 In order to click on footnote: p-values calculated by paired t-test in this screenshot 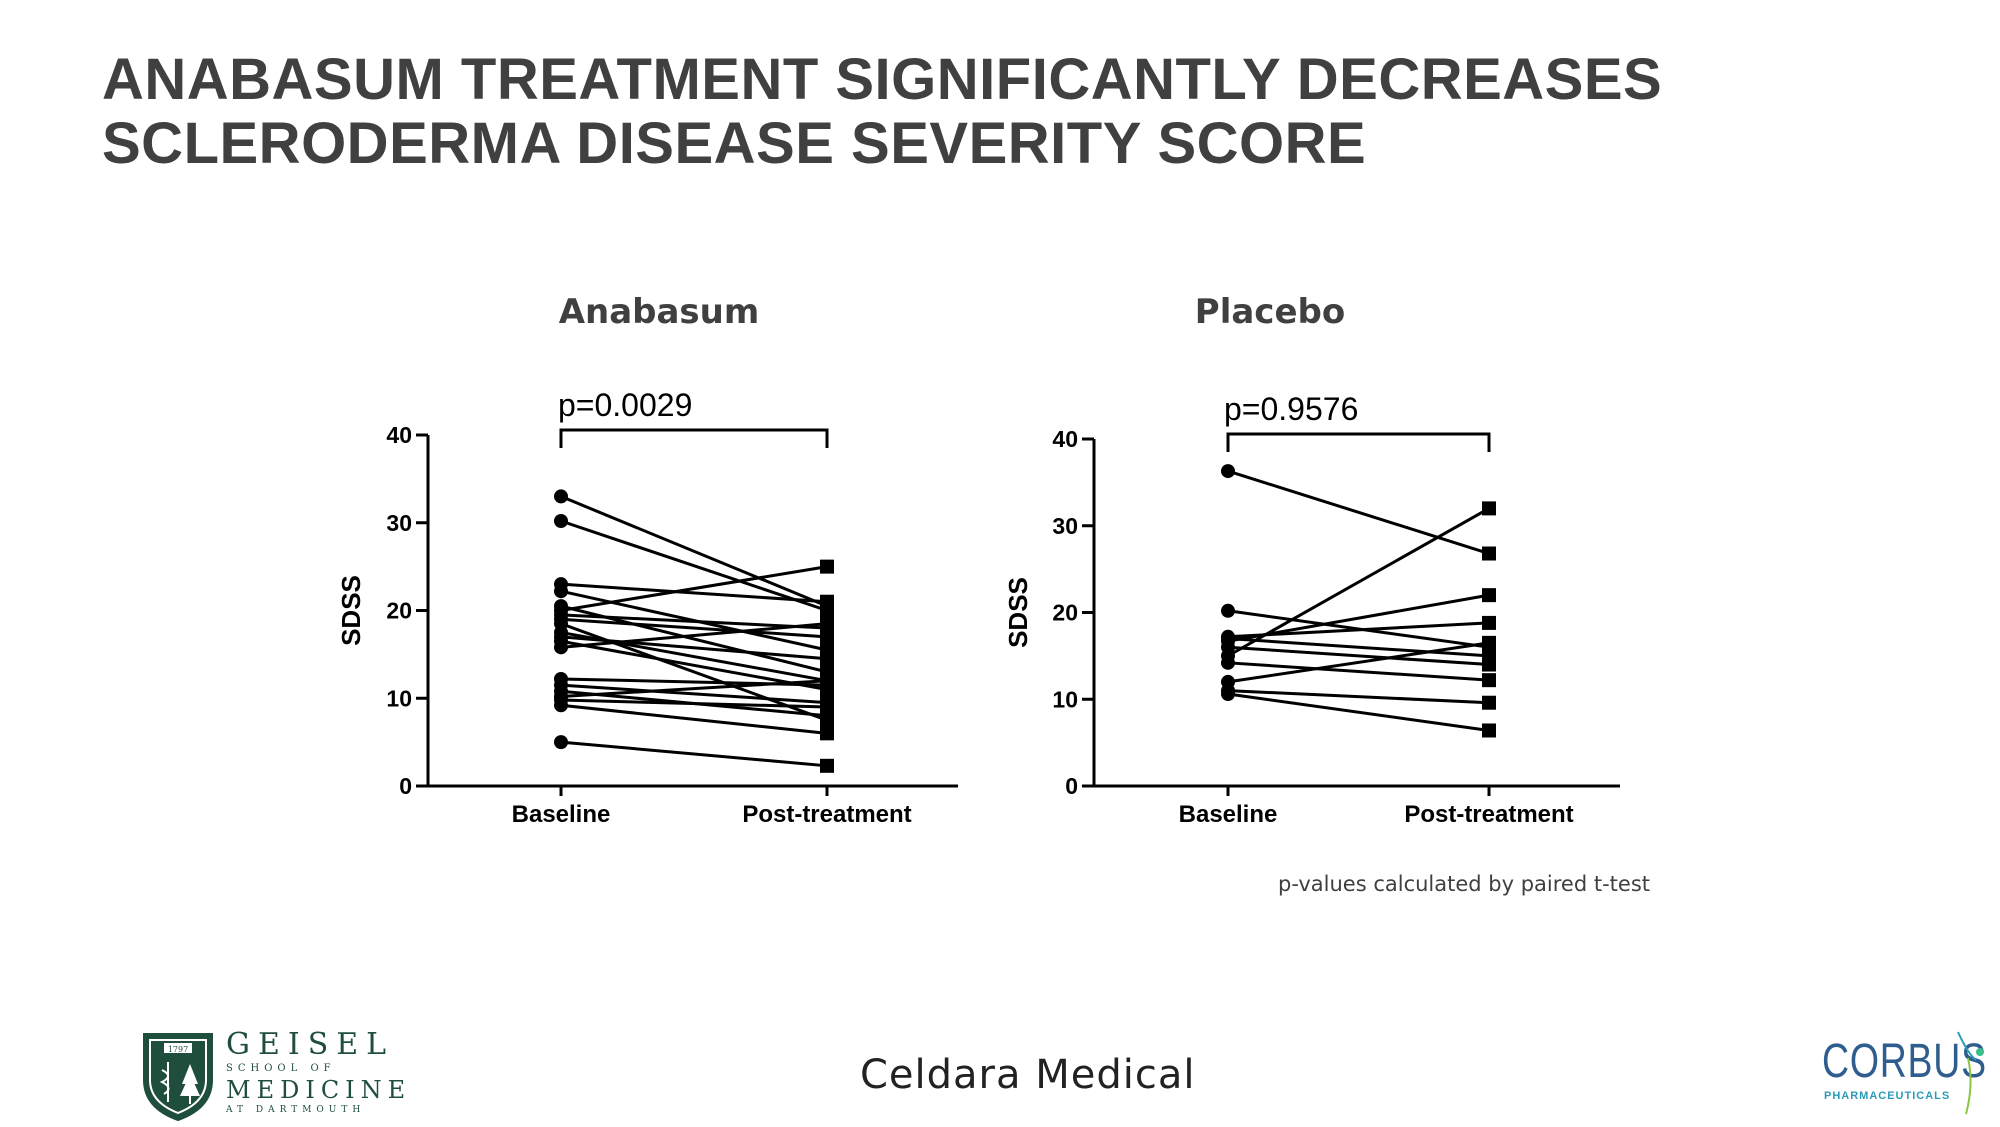, I will do `click(1464, 884)`.